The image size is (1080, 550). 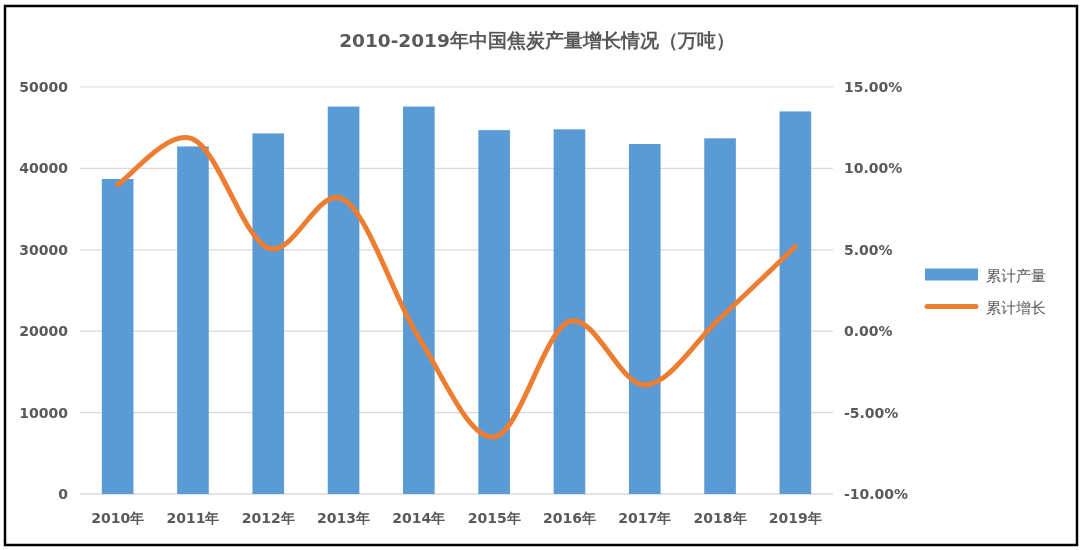 I want to click on y-tick-label: 50000, so click(x=44, y=87).